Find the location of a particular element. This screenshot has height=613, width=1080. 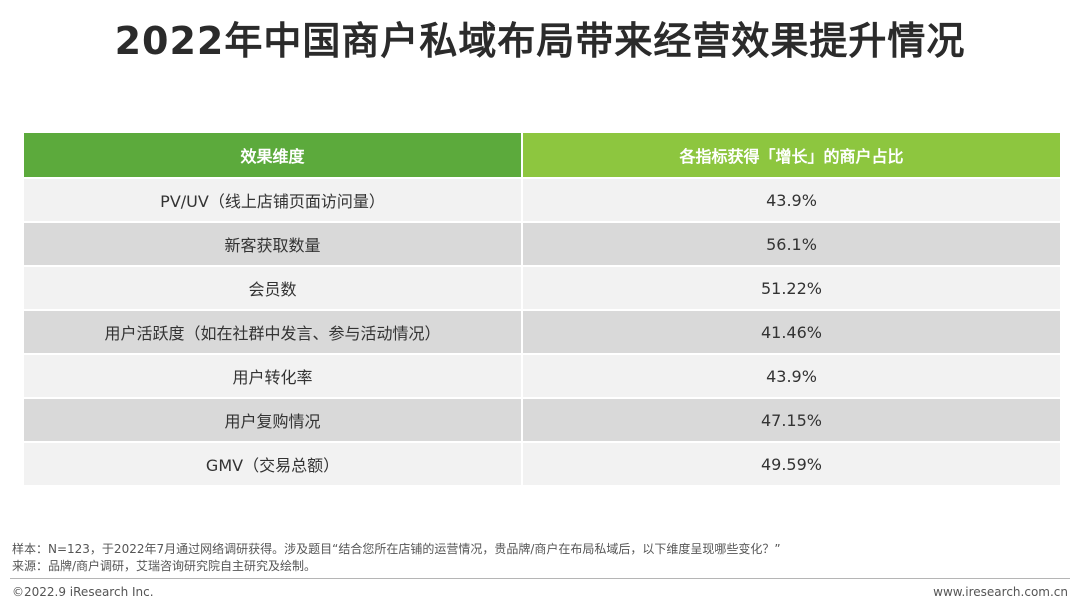

website-link: www.iresearch.com.cn is located at coordinates (1000, 592).